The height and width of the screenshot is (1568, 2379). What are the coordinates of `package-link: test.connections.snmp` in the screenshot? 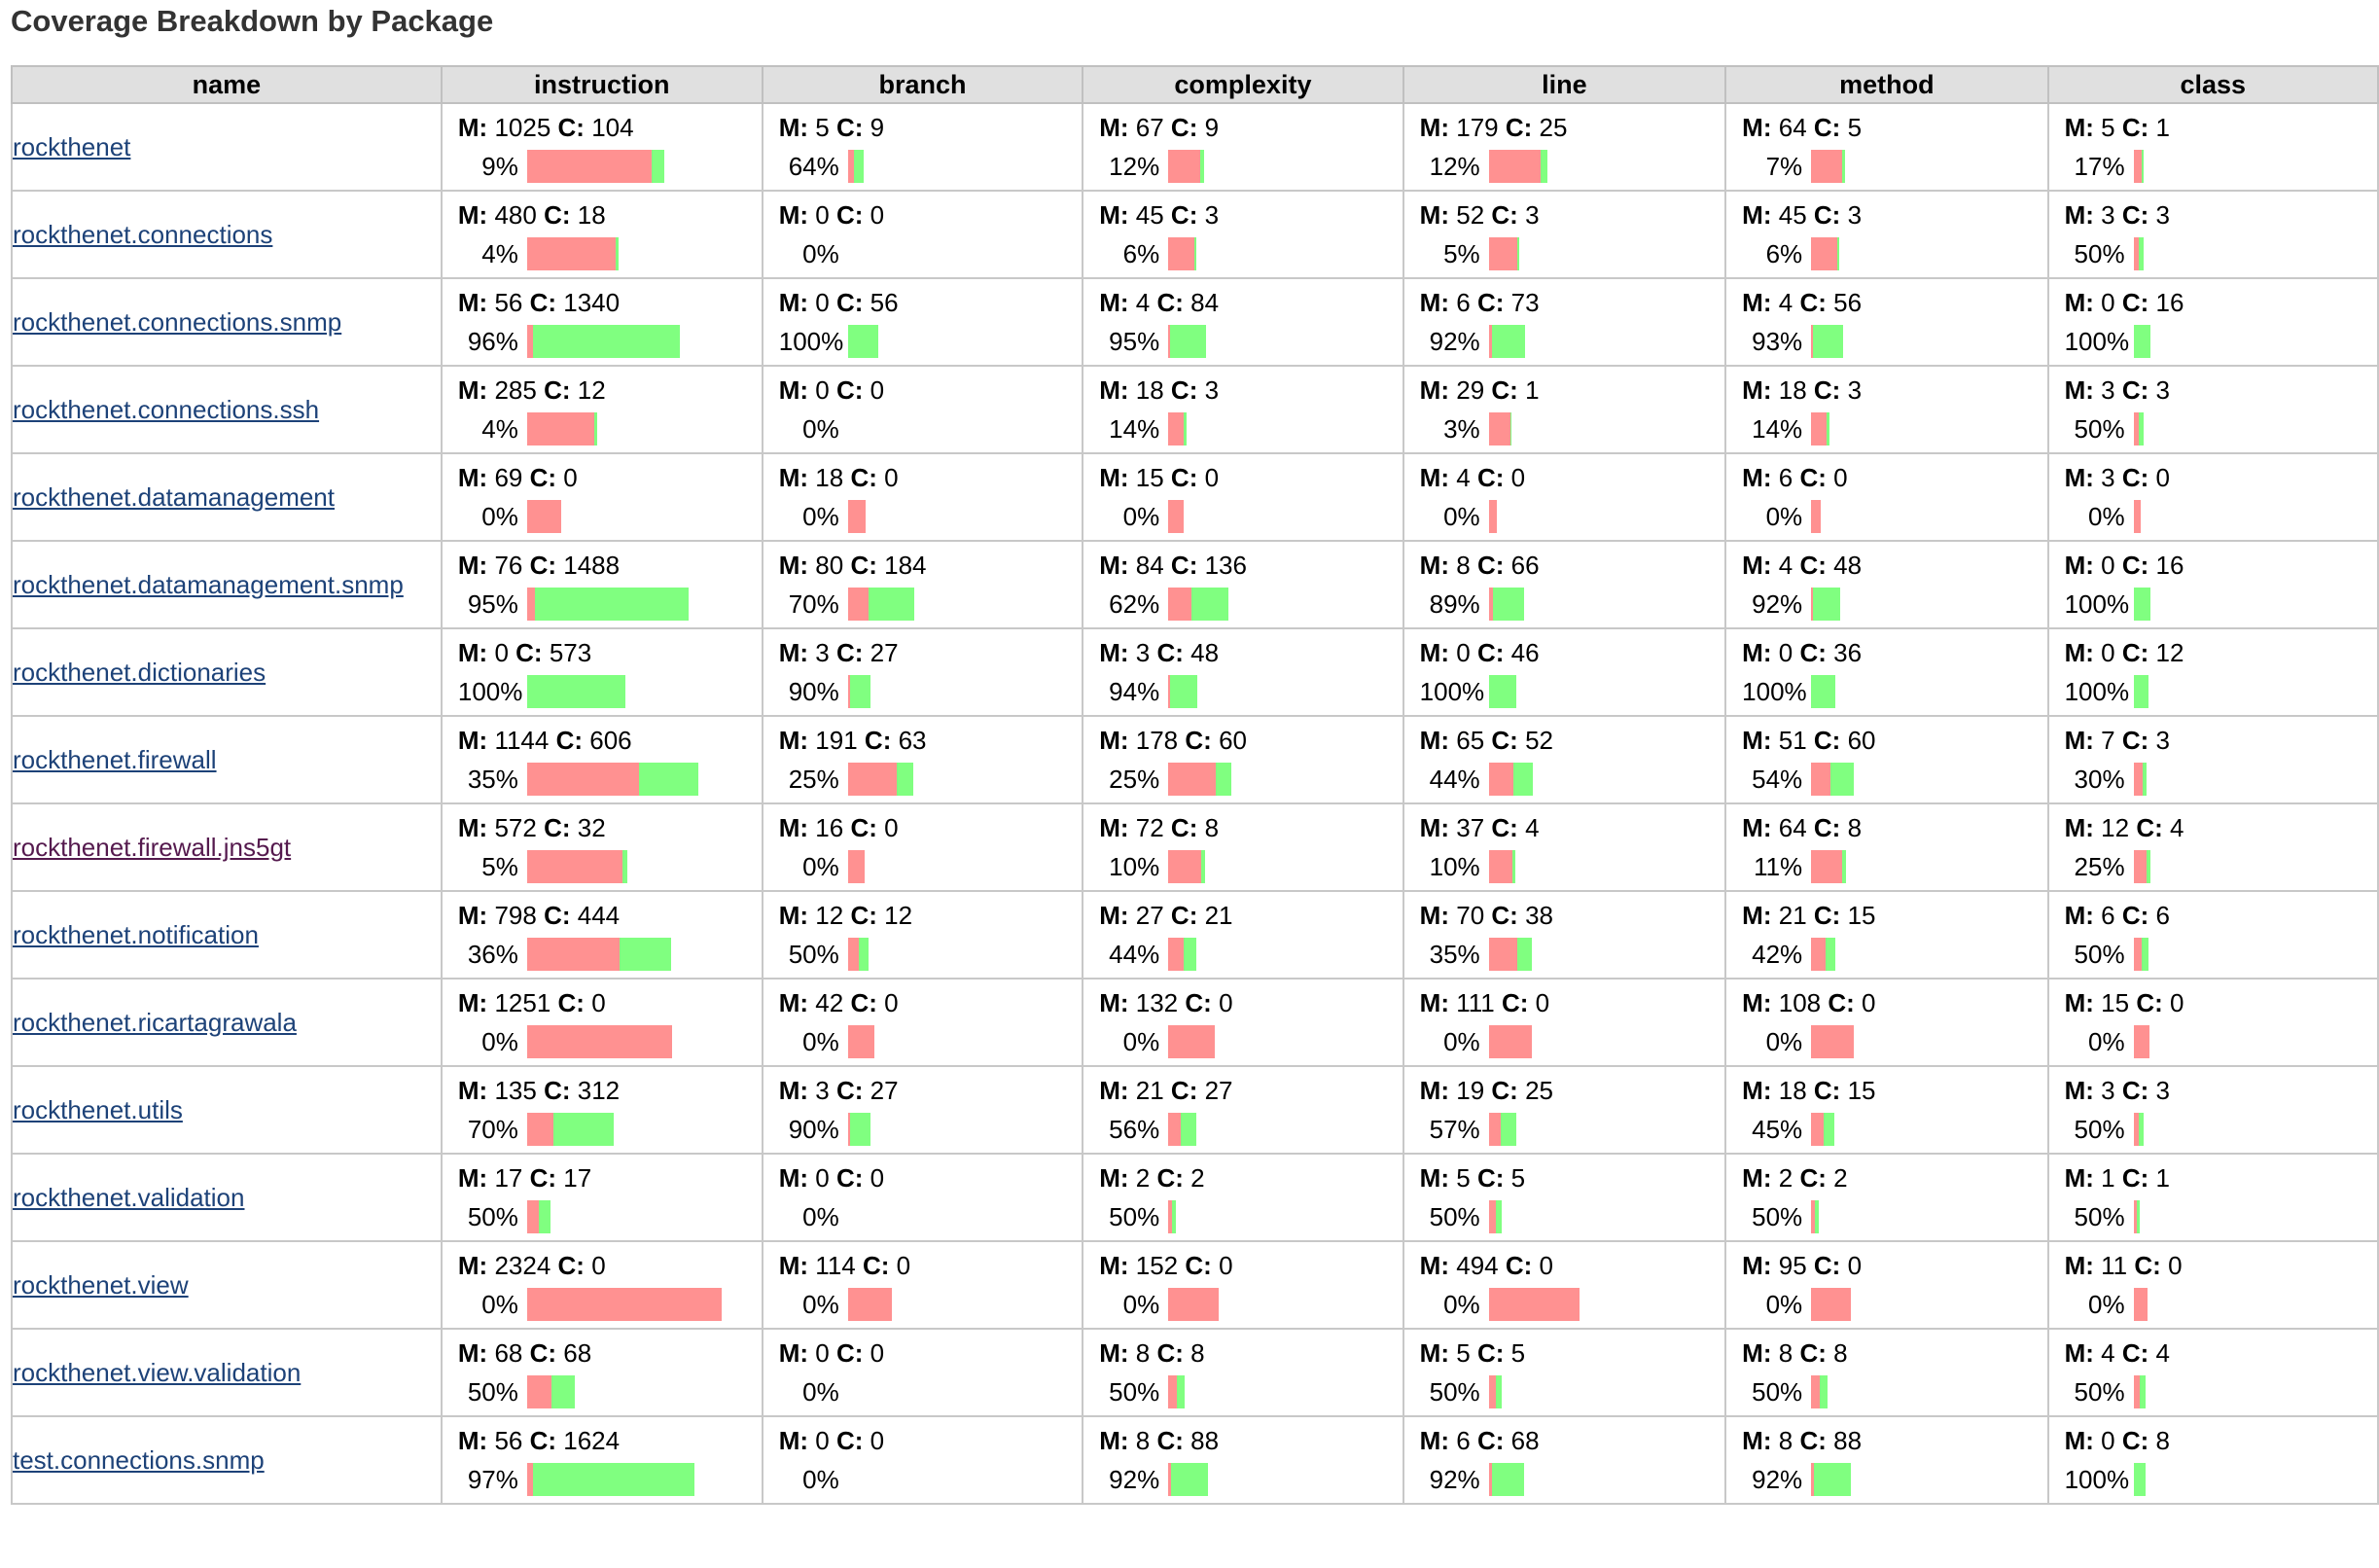 It's located at (139, 1460).